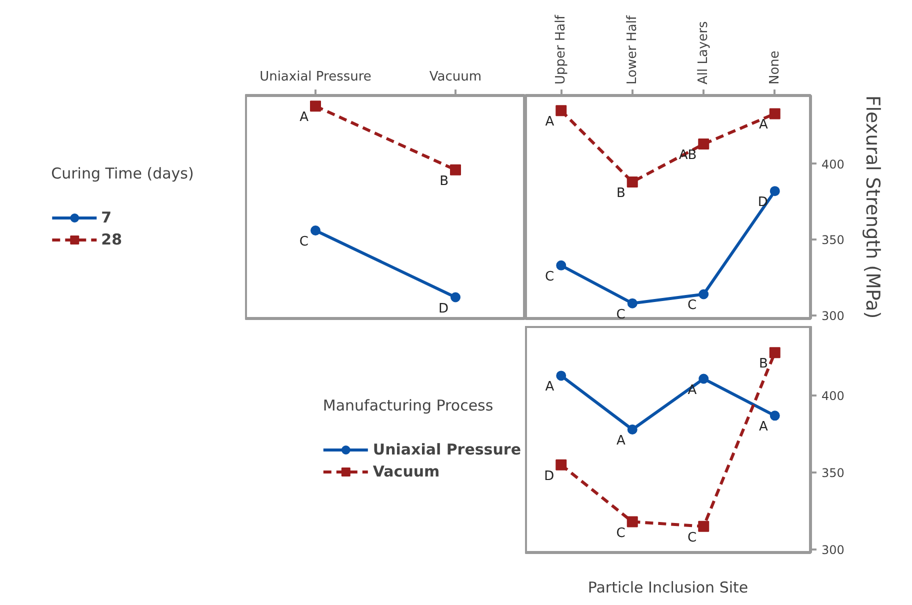  I want to click on x-tick-label: Upper Half, so click(561, 49).